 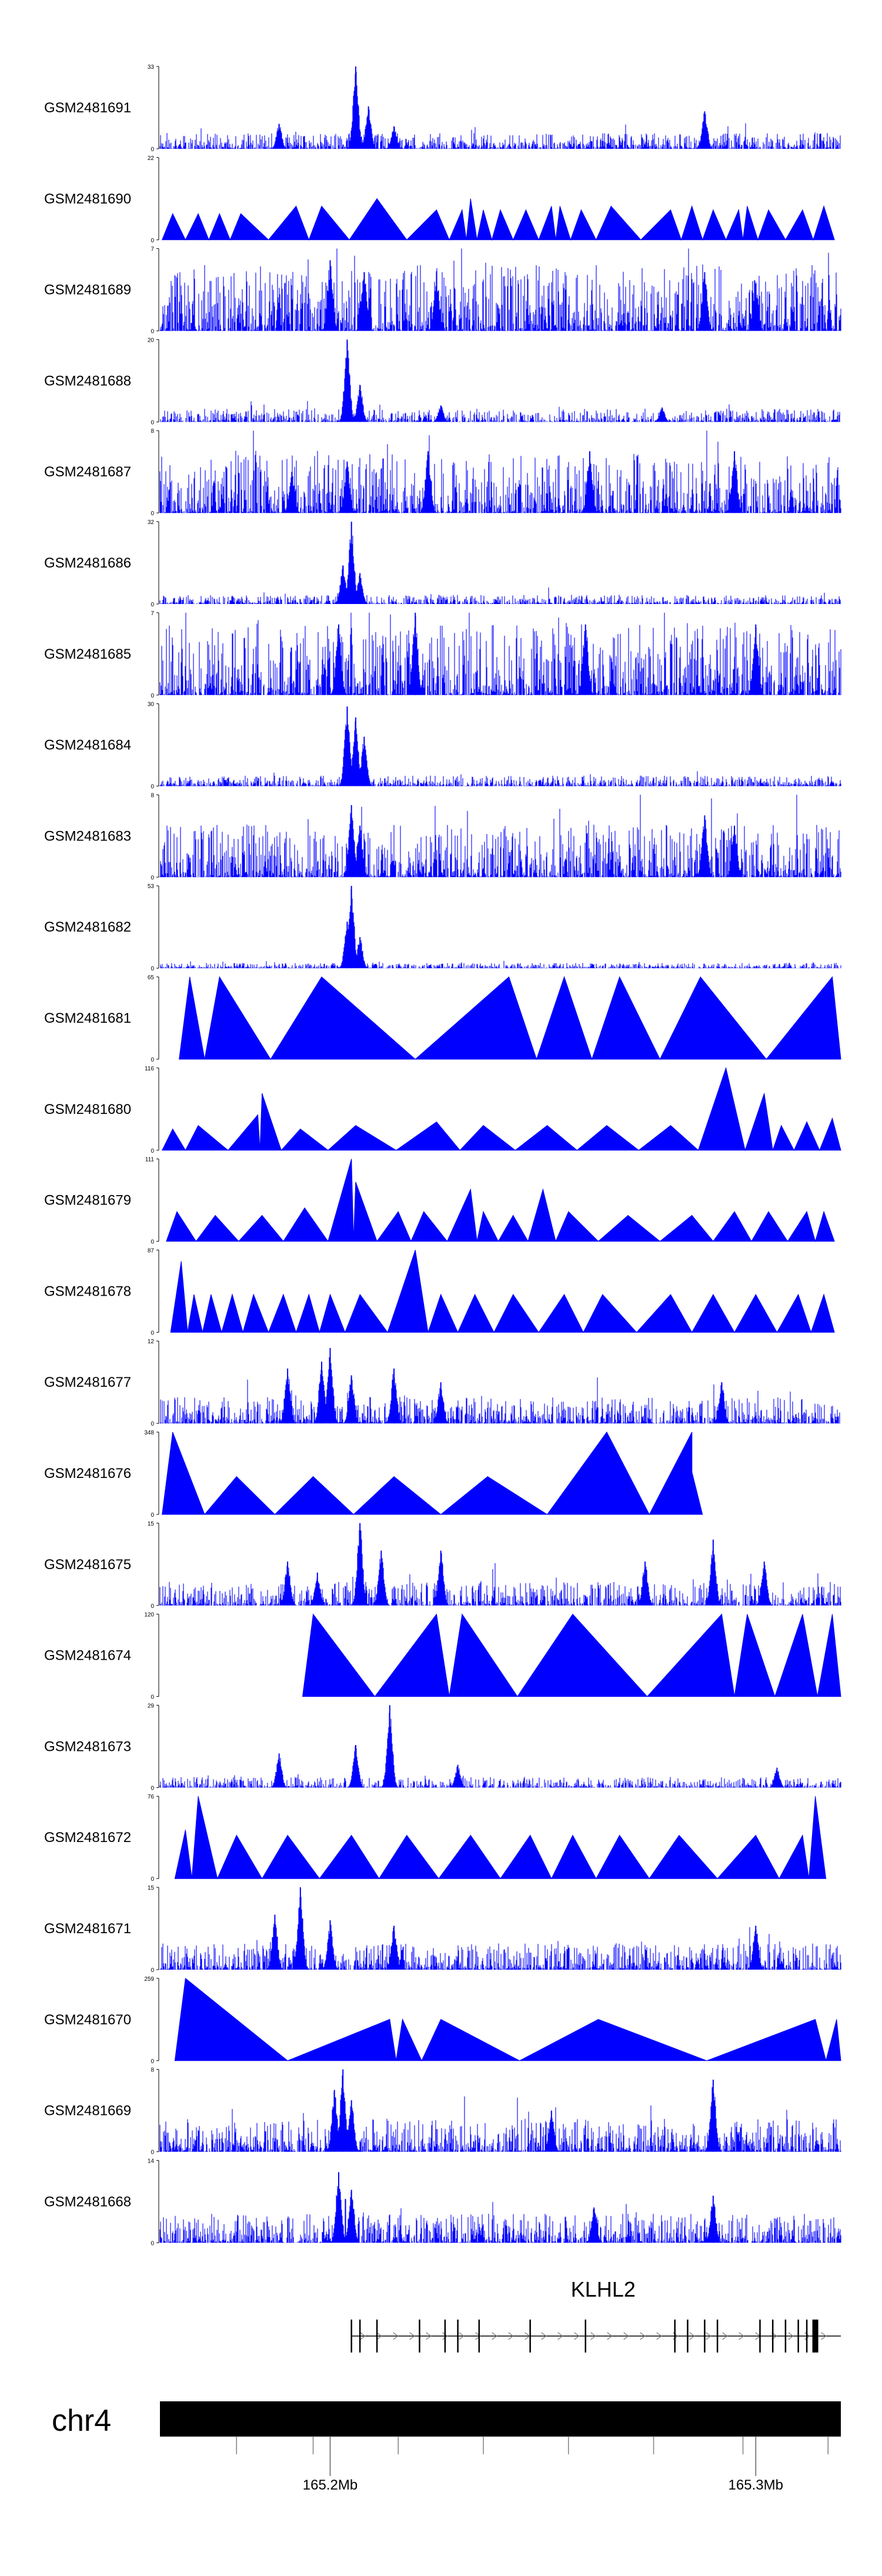 I want to click on track-label: GSM2481682, so click(x=87, y=927).